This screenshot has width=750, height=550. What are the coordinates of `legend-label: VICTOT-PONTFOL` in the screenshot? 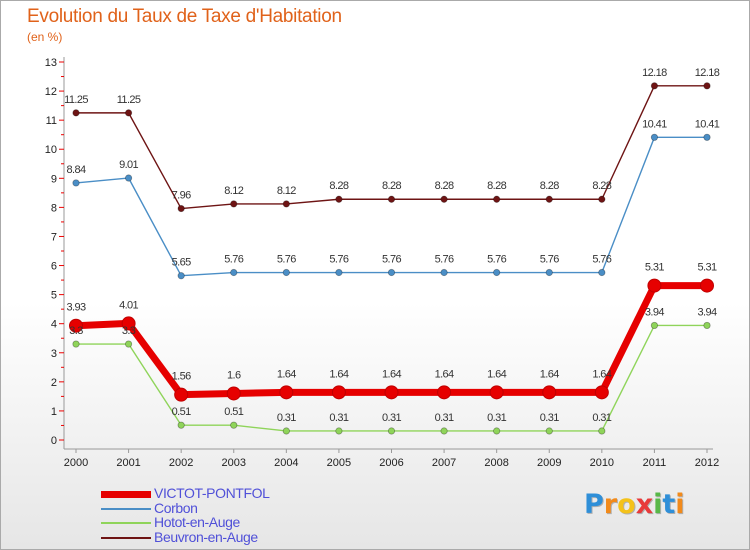 It's located at (212, 493).